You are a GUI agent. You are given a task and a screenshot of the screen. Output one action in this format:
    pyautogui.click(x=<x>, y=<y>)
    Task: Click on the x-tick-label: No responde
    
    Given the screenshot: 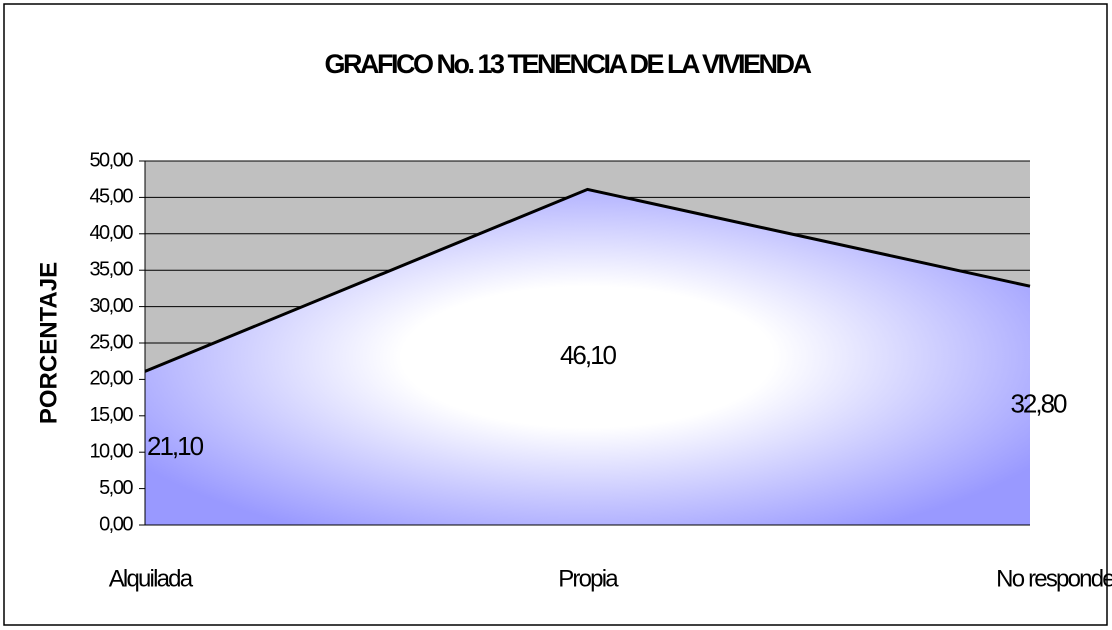 What is the action you would take?
    pyautogui.click(x=1054, y=578)
    